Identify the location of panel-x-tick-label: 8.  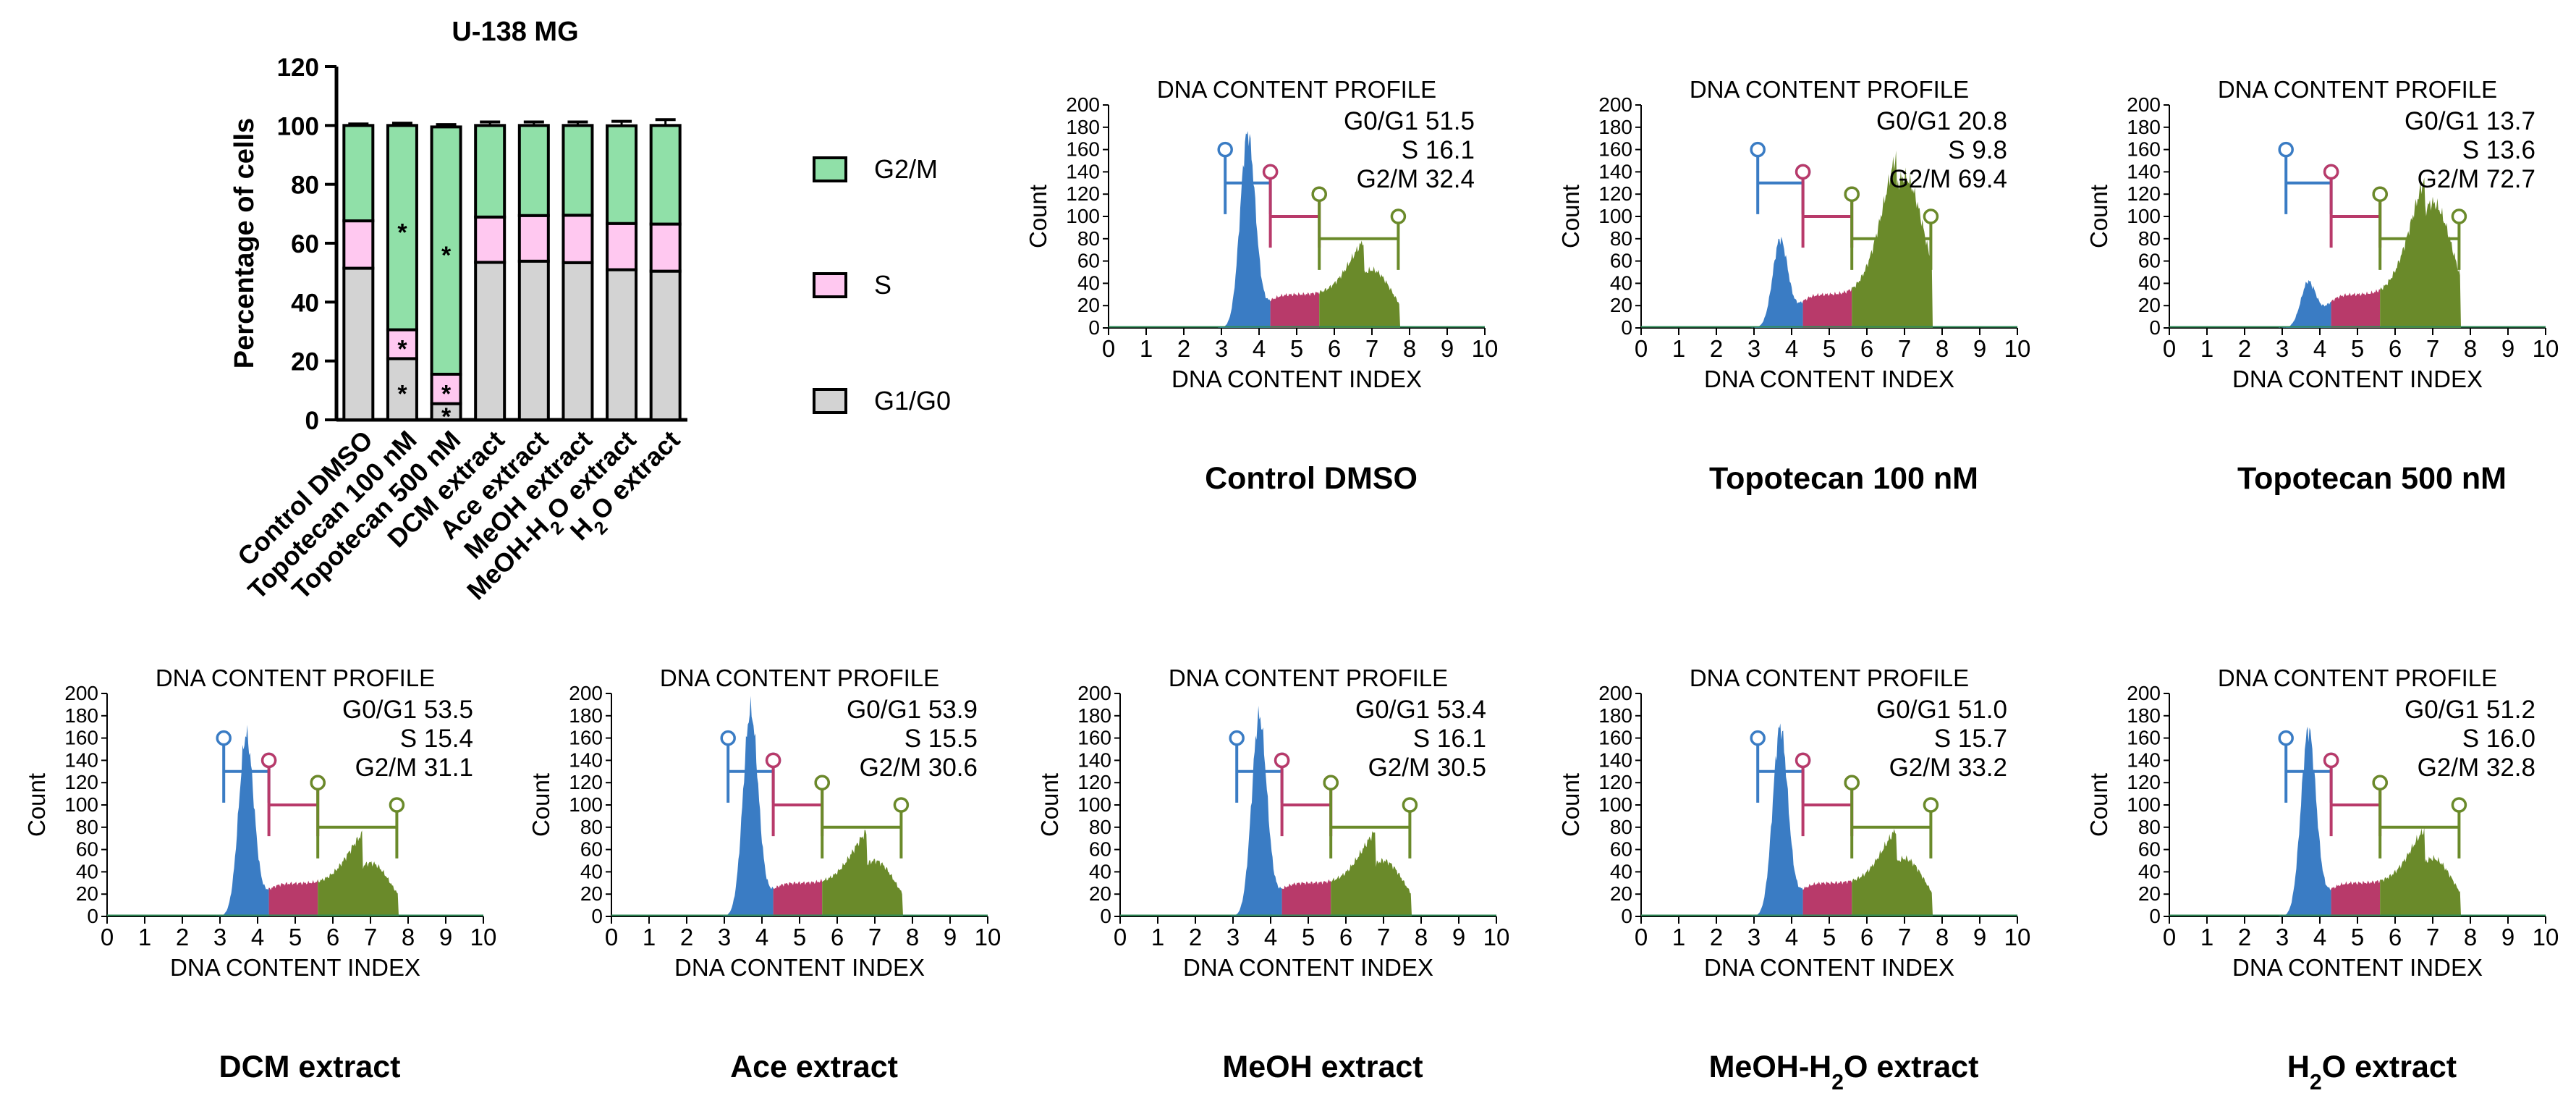
(1942, 349).